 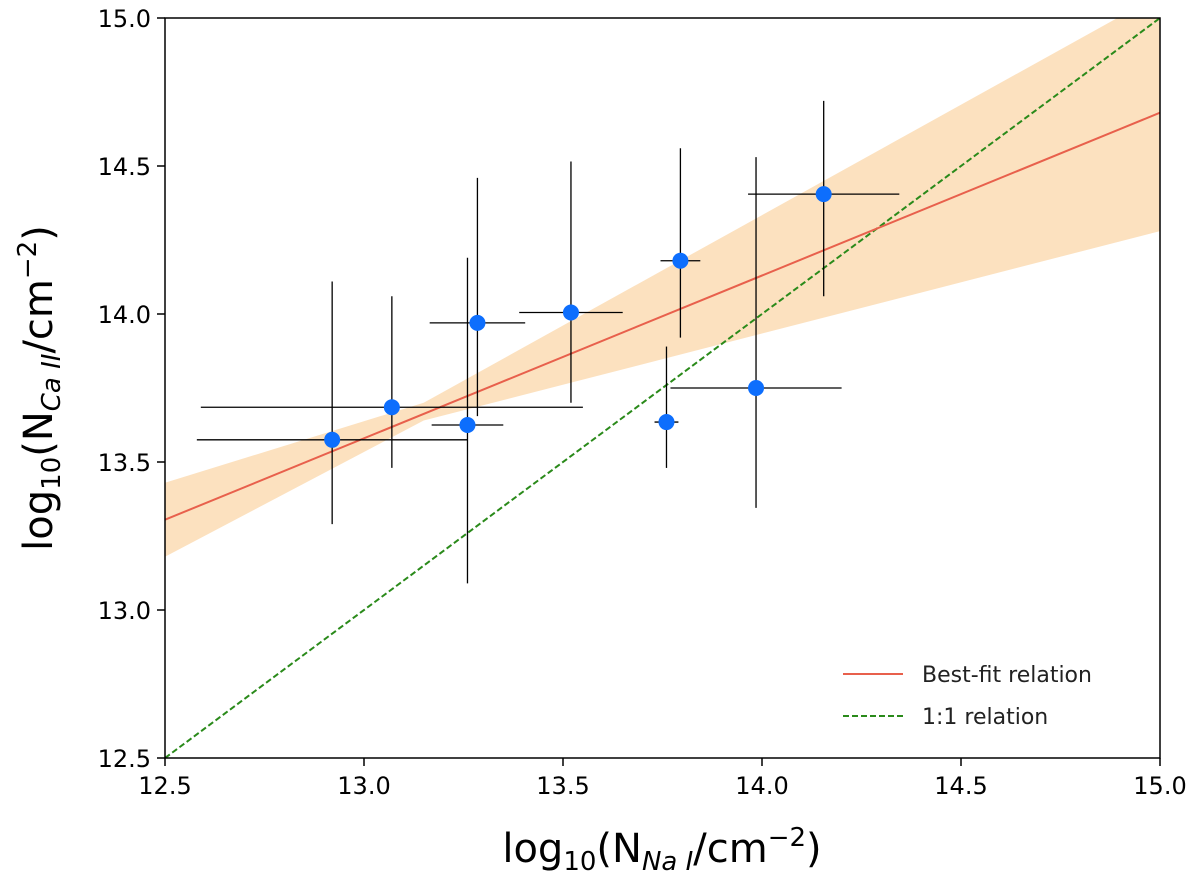 I want to click on x-tick-label: 14.5, so click(x=960, y=786).